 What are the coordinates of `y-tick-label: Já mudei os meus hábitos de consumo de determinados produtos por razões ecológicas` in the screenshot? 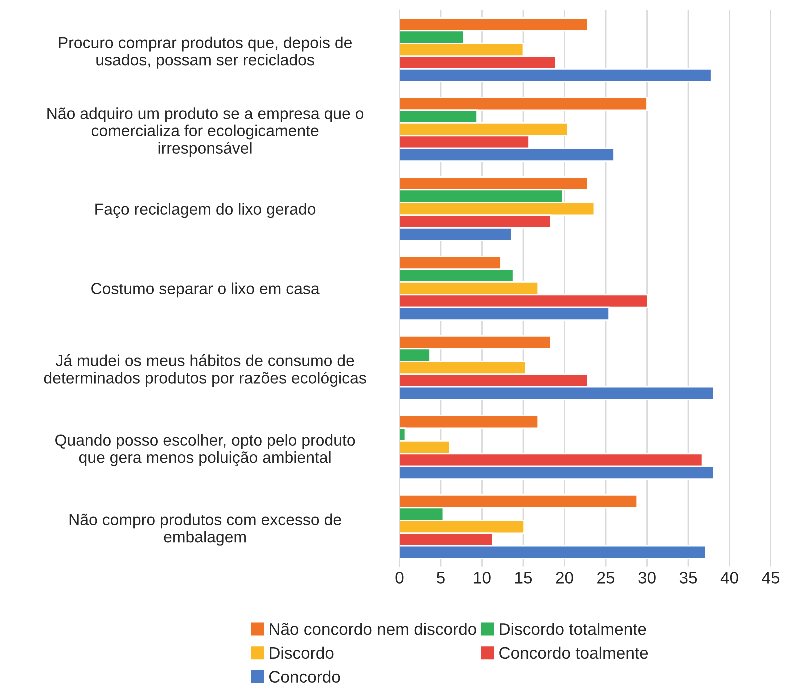 It's located at (205, 371).